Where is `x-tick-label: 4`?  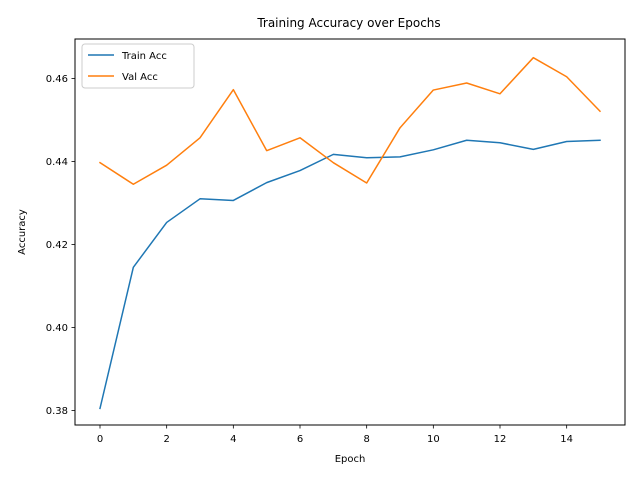 x-tick-label: 4 is located at coordinates (233, 439).